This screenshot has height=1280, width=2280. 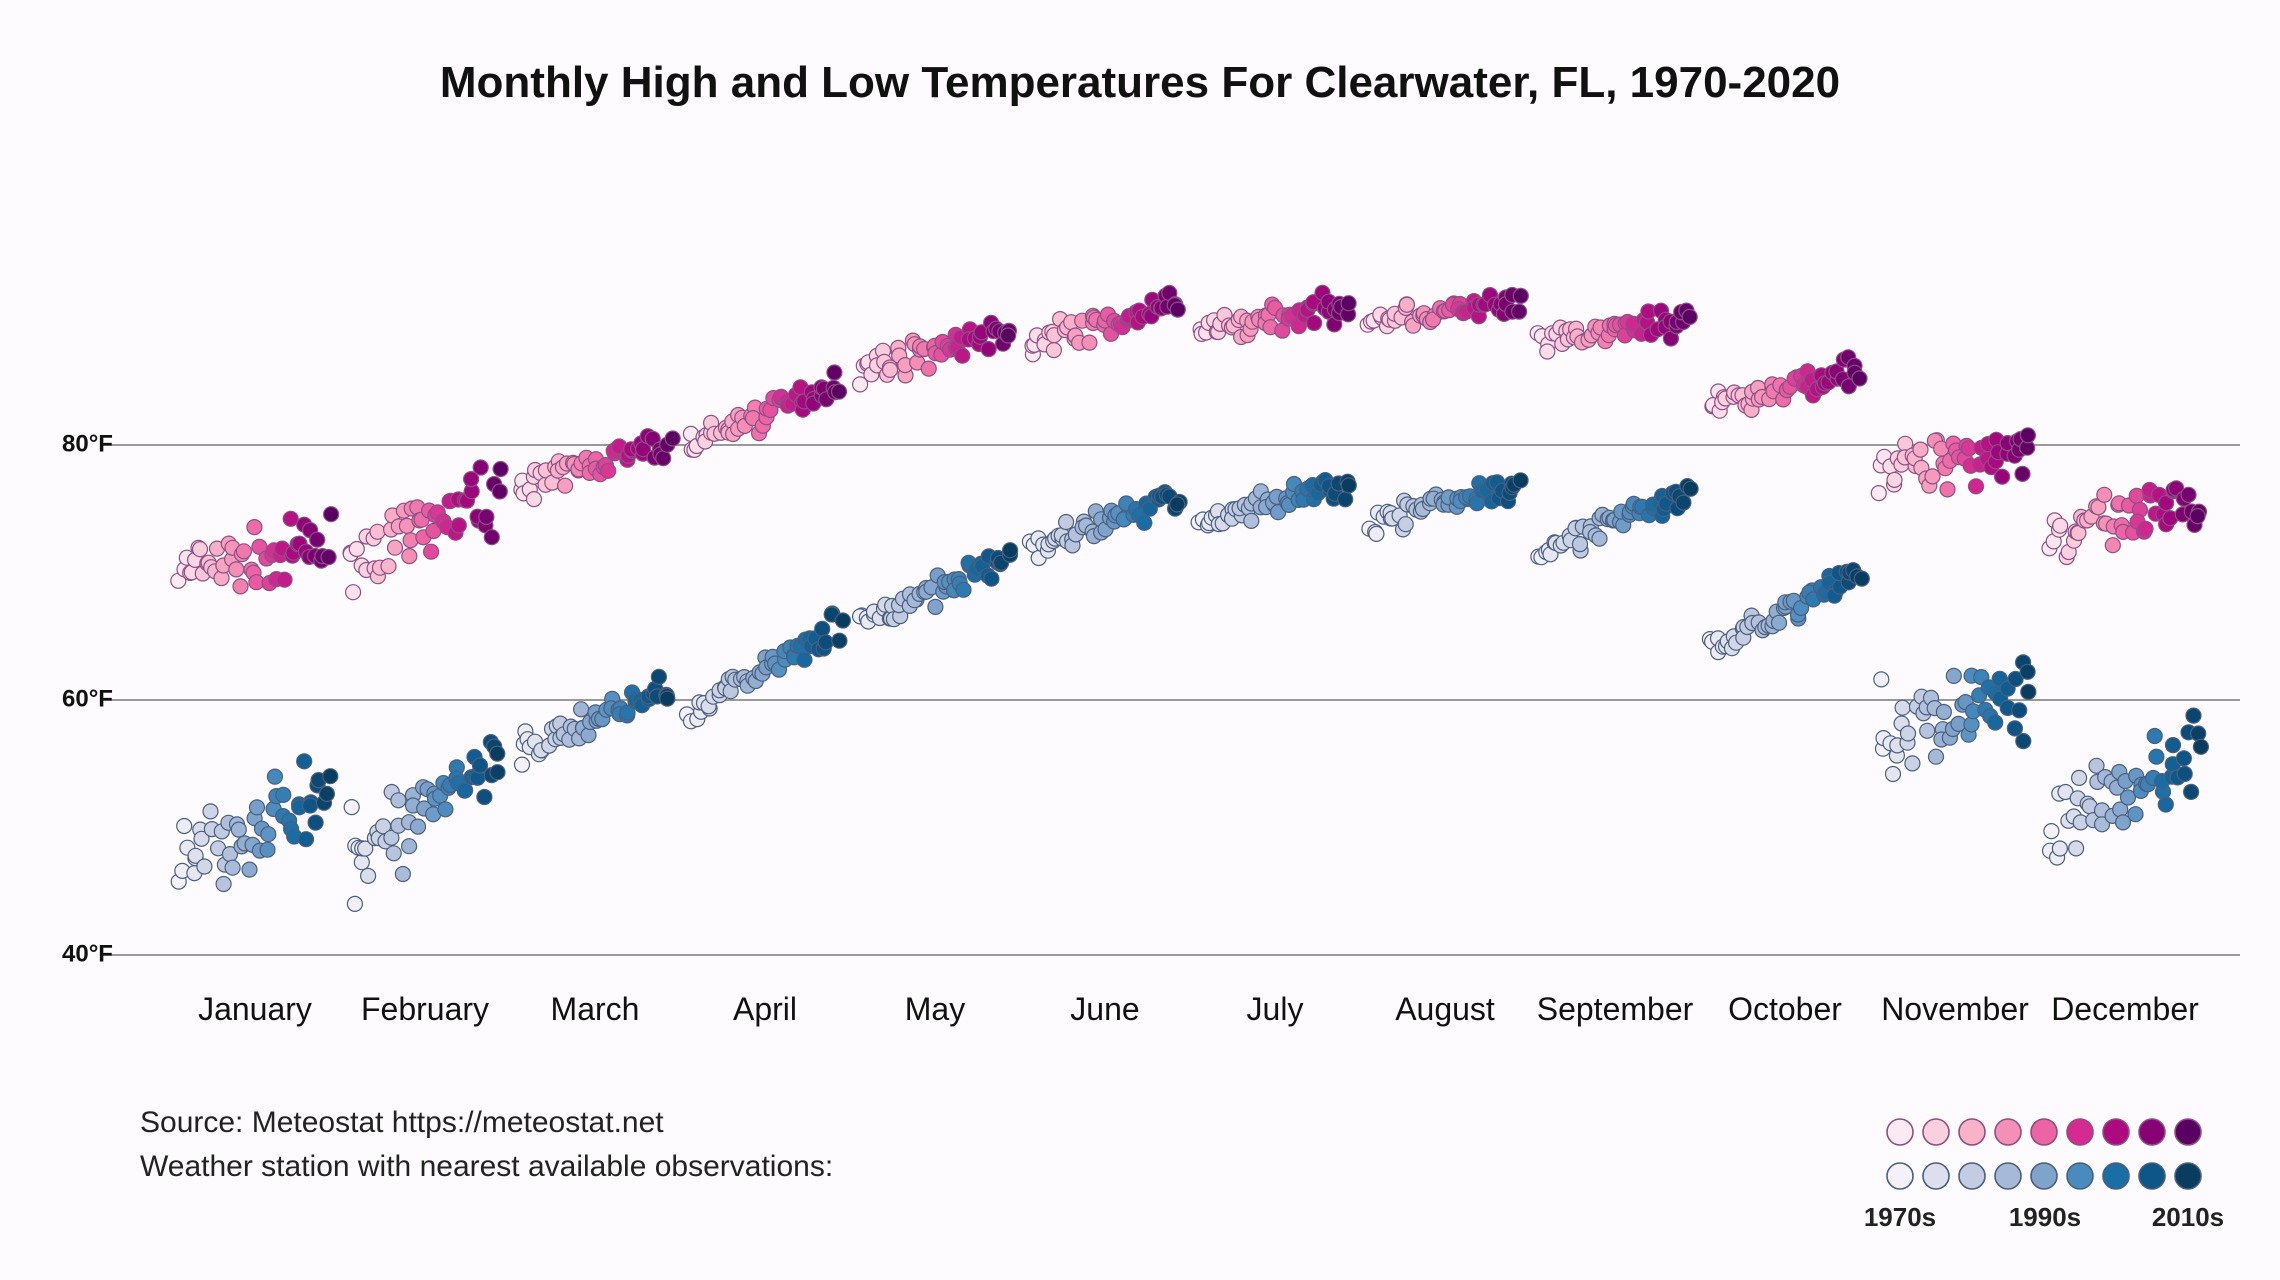 What do you see at coordinates (255, 1009) in the screenshot?
I see `x-tick-label: January` at bounding box center [255, 1009].